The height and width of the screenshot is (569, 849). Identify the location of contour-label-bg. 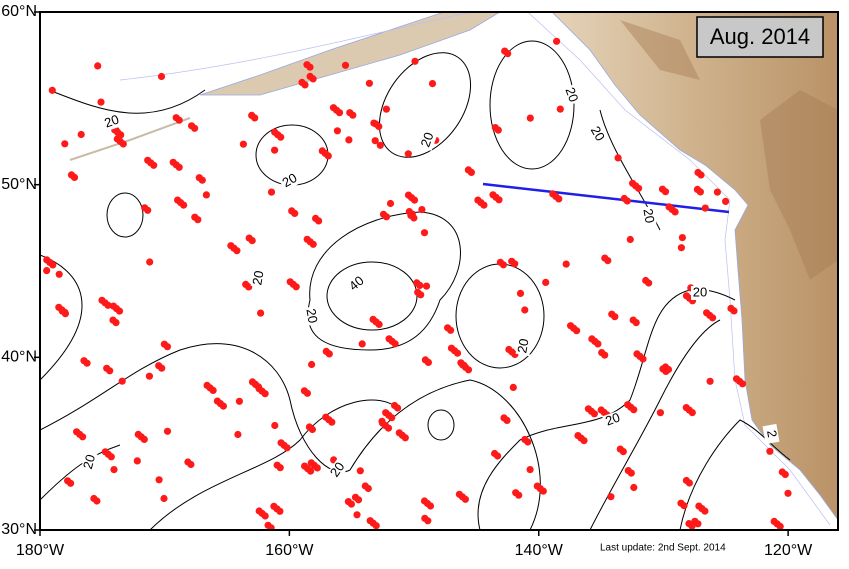
(428, 140).